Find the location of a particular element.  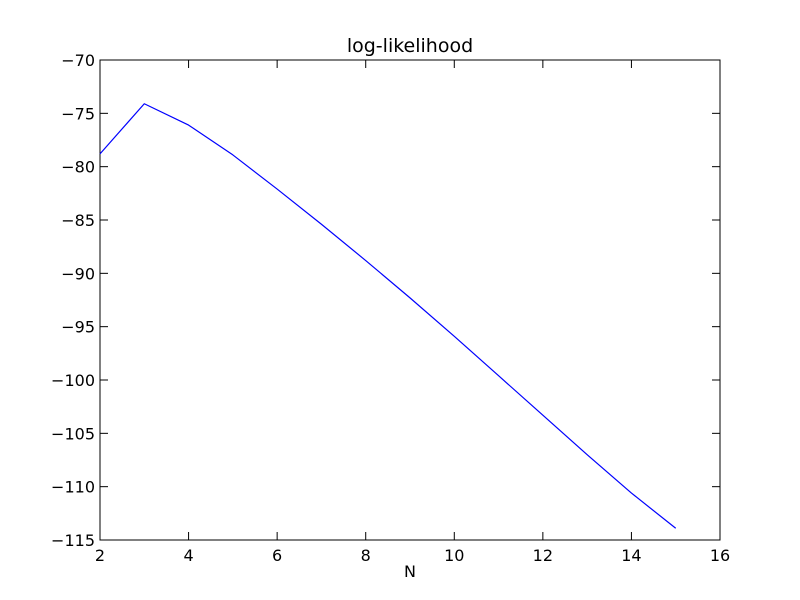

y-tick-label: −80 is located at coordinates (78, 167).